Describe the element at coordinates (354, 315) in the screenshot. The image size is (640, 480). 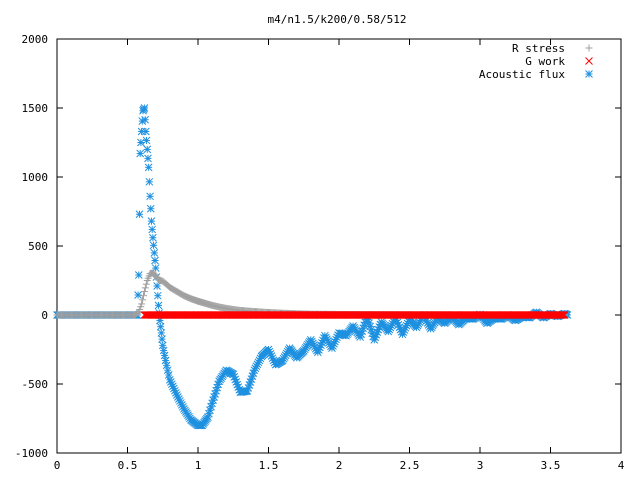
I see `series-g-work` at that location.